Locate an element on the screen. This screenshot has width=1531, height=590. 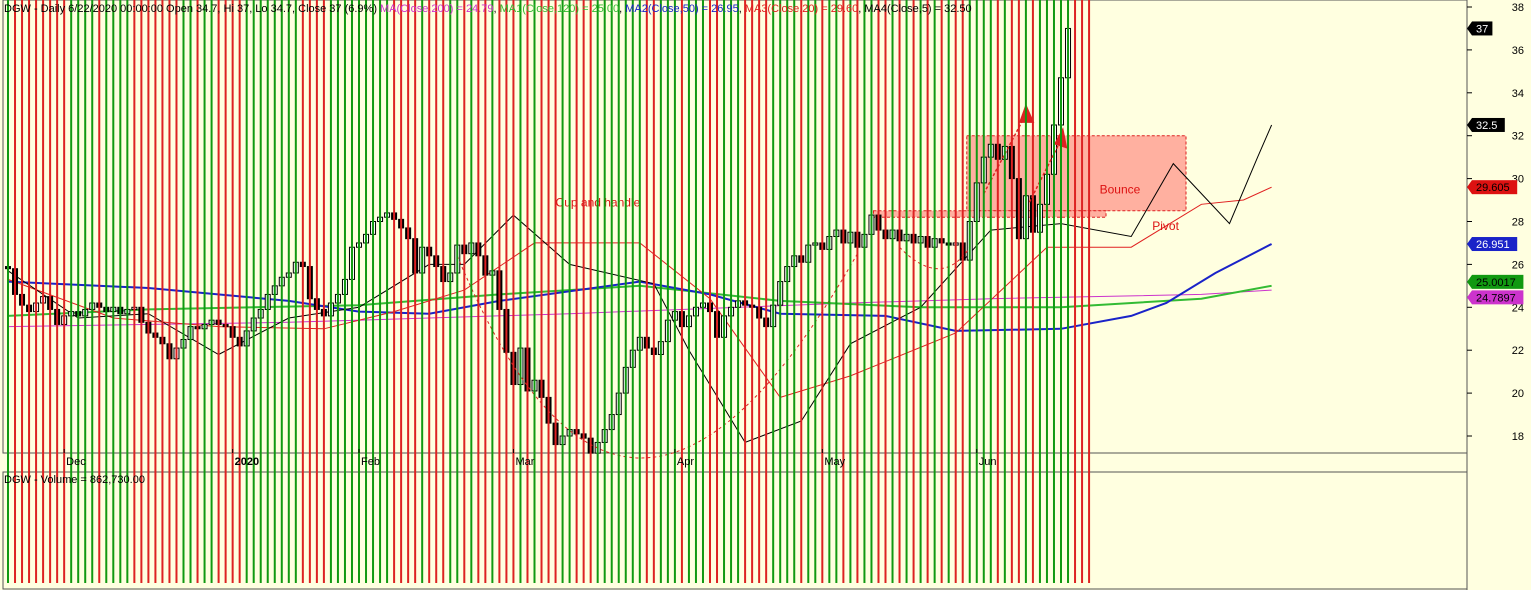
y-tick-label: 32 is located at coordinates (1518, 137).